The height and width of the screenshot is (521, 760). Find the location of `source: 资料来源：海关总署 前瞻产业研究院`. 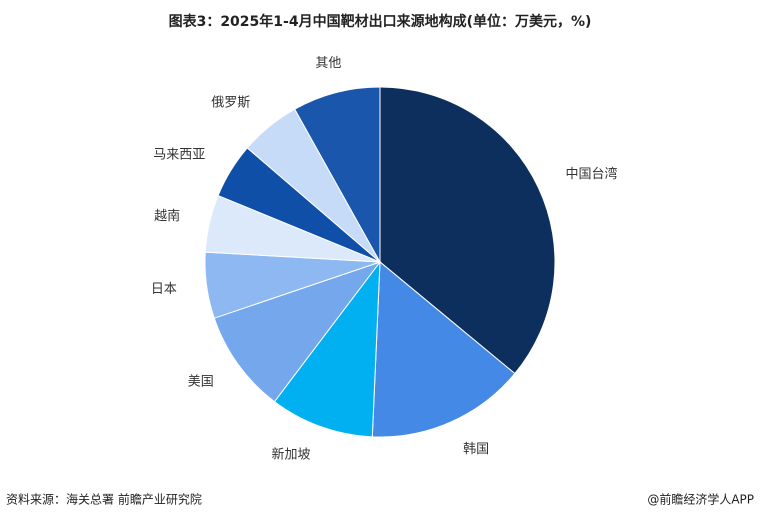

source: 资料来源：海关总署 前瞻产业研究院 is located at coordinates (104, 499).